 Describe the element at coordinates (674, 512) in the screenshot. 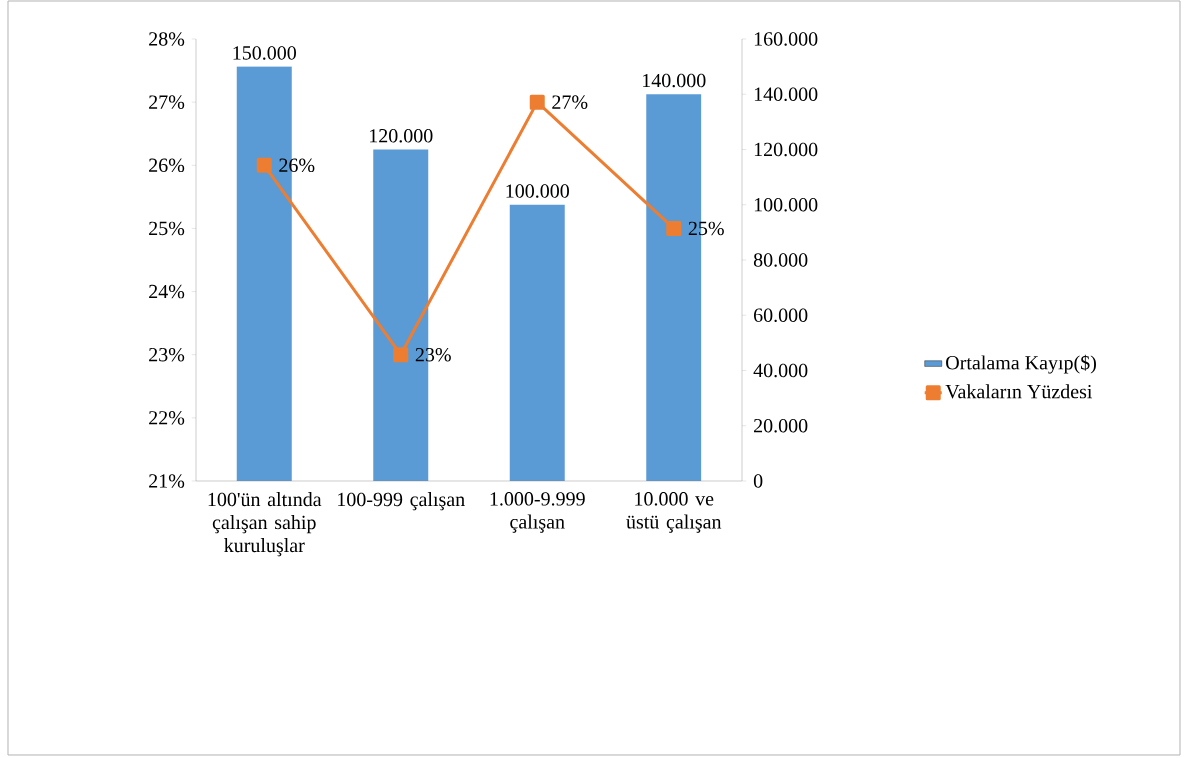

I see `x-tick-label: 10.000 ve üstü çalışan` at that location.